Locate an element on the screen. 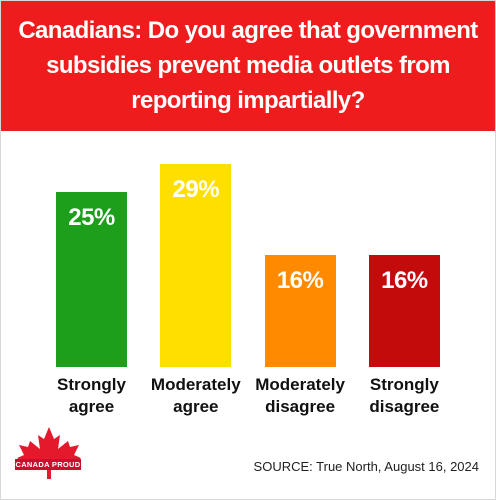 This screenshot has height=500, width=496. value-label: 25% is located at coordinates (91, 217).